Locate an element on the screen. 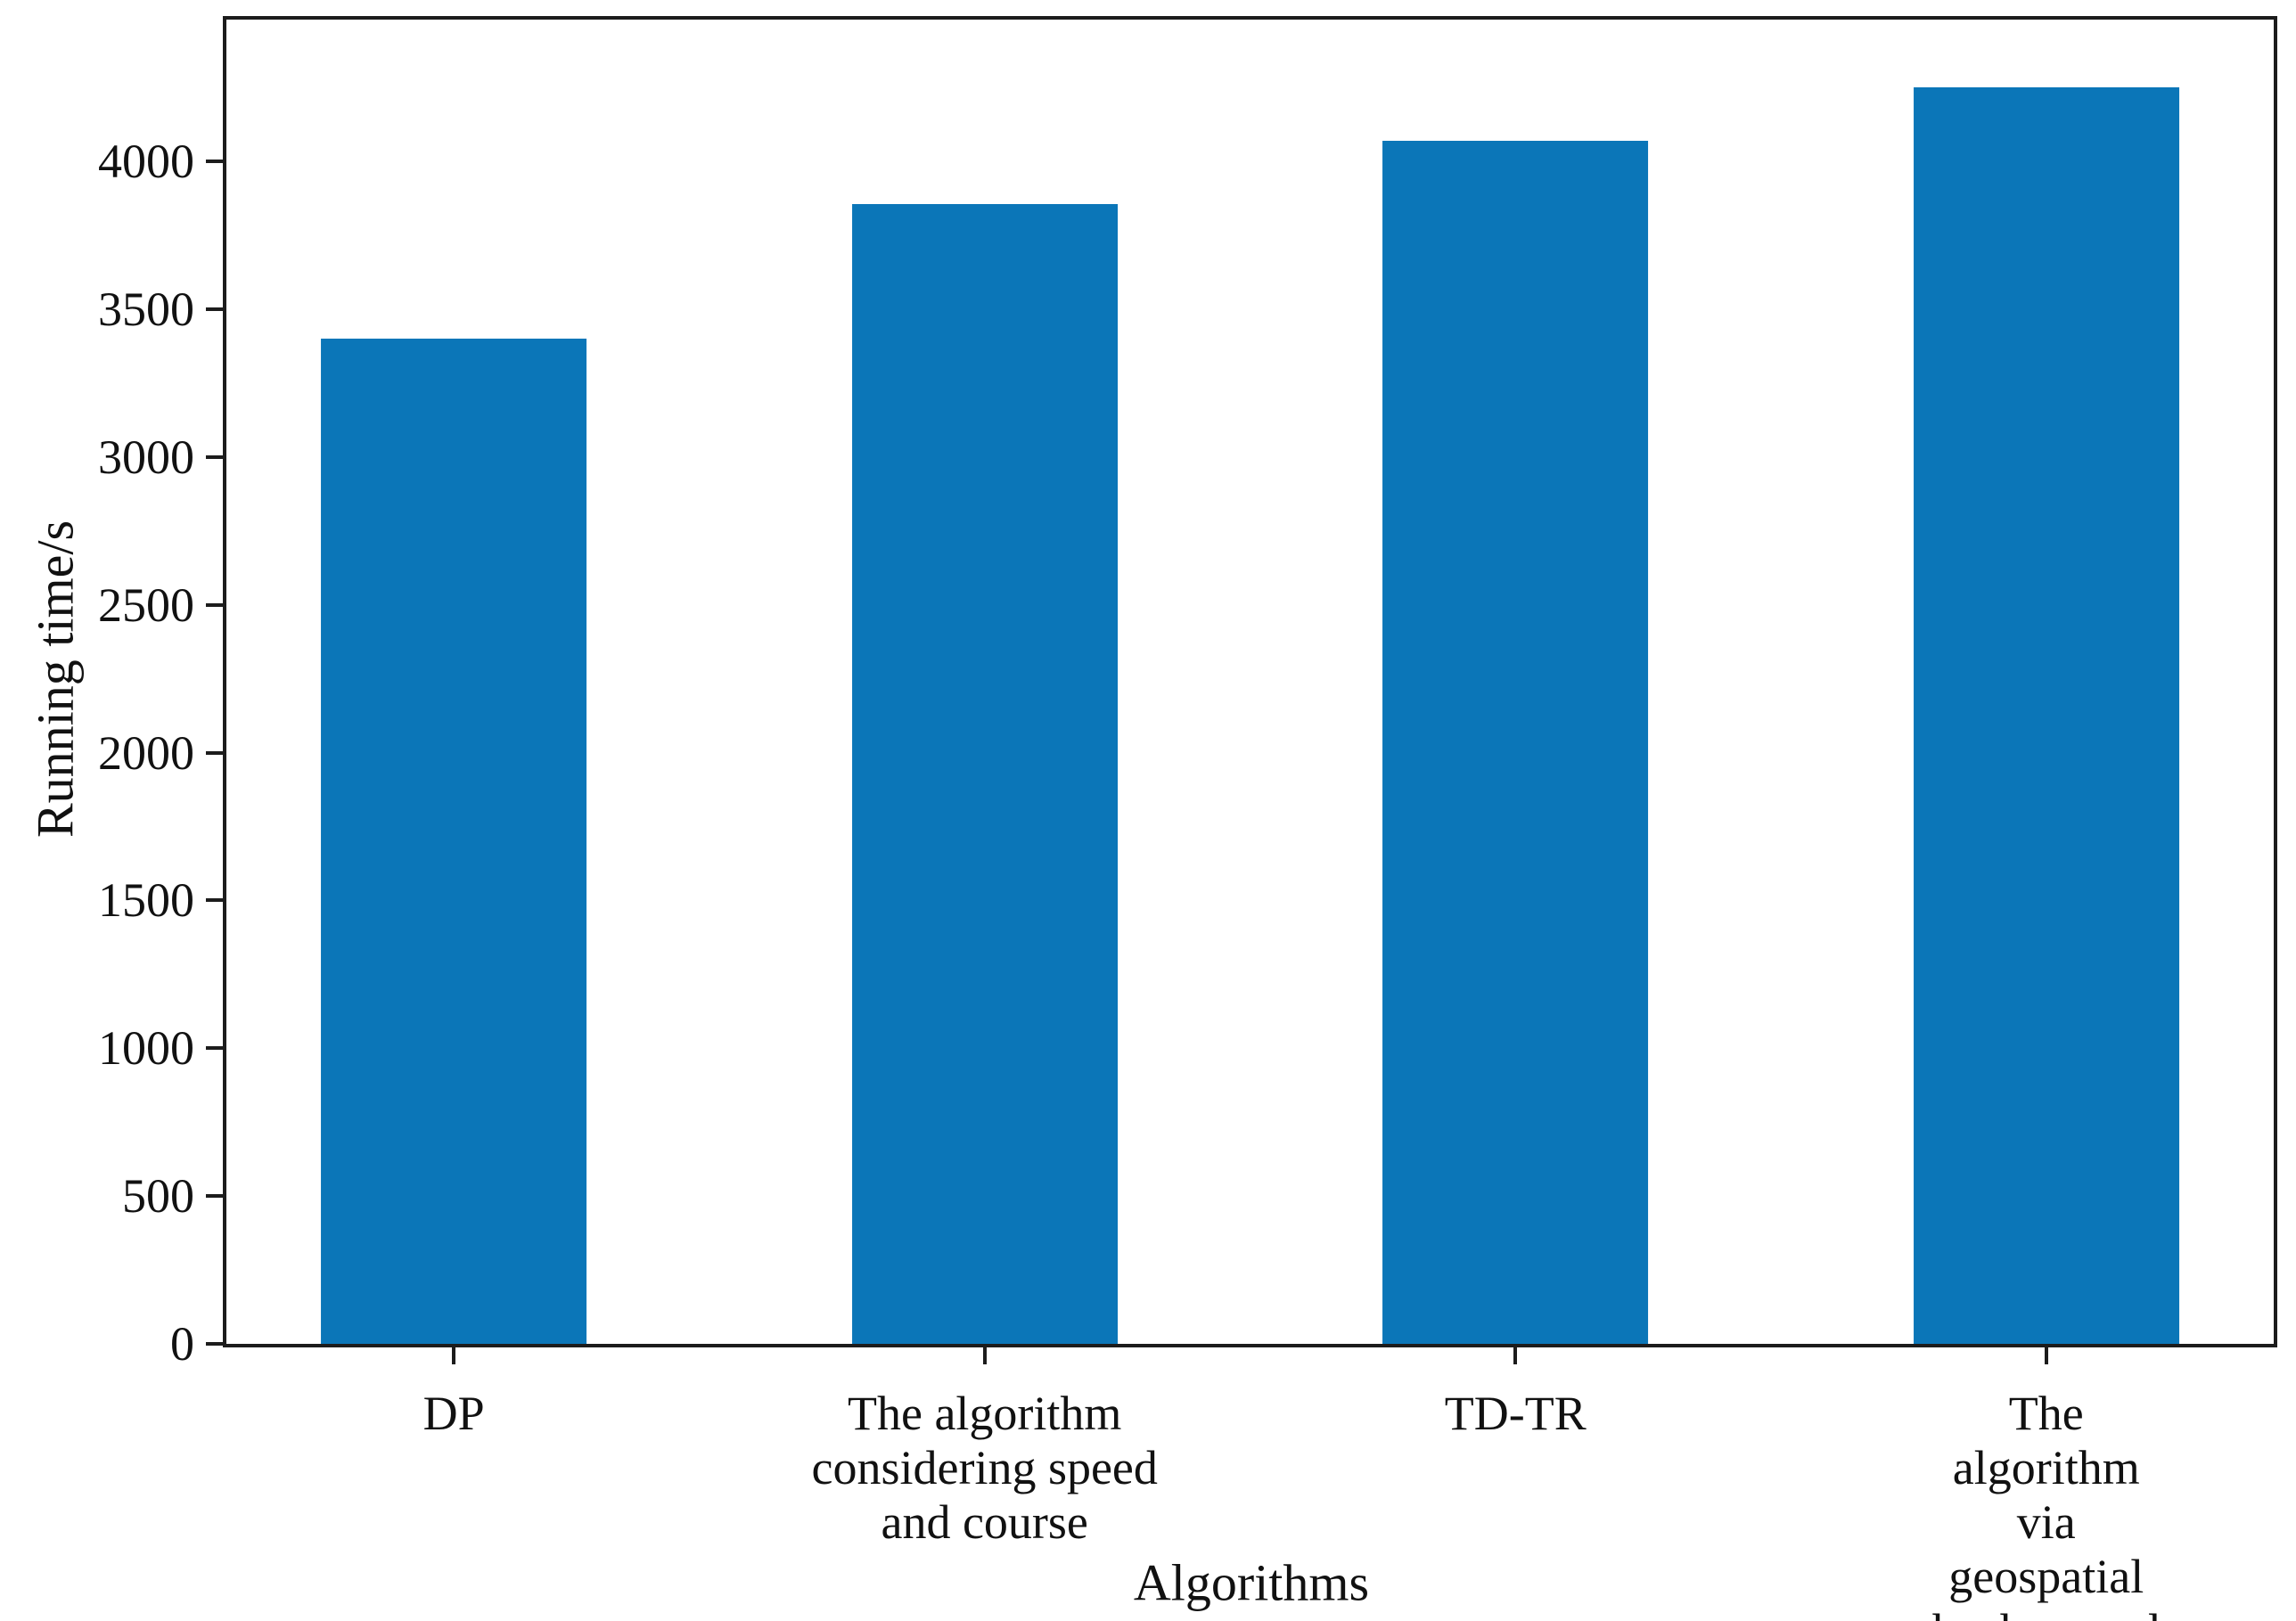 Image resolution: width=2296 pixels, height=1621 pixels. x-category-label: TD-TR is located at coordinates (1515, 1413).